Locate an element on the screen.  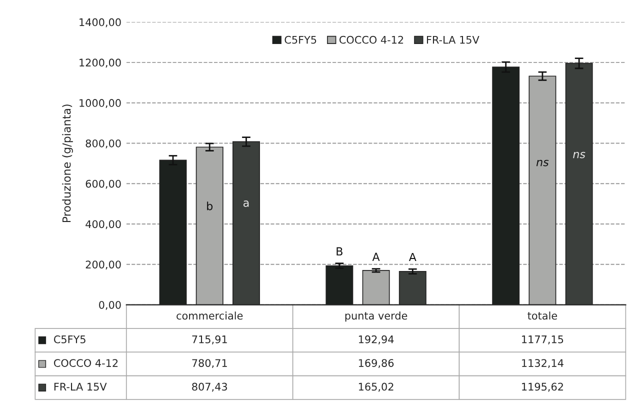
annotation: b is located at coordinates (210, 206).